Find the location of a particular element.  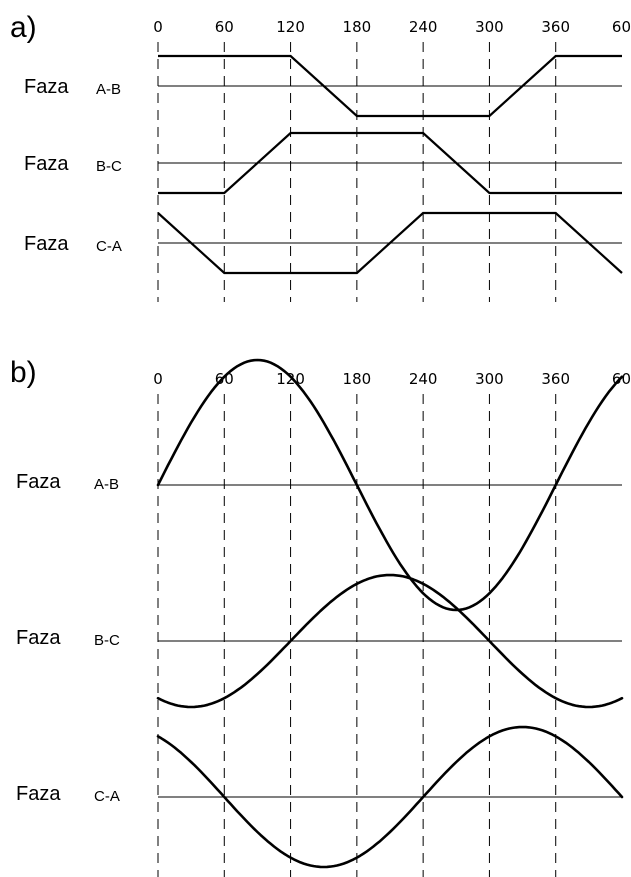

panel-a-tag: a) is located at coordinates (23, 27).